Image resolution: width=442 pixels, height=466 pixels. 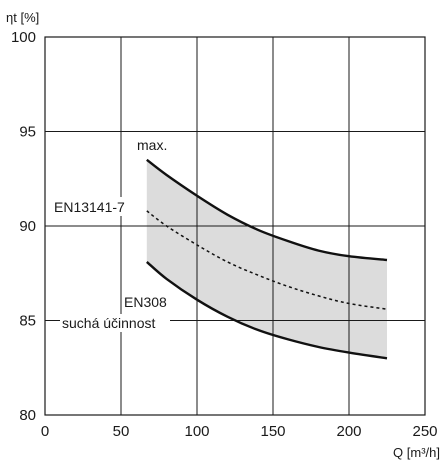 What do you see at coordinates (109, 323) in the screenshot?
I see `en308-annotation-2: suchá účinnost` at bounding box center [109, 323].